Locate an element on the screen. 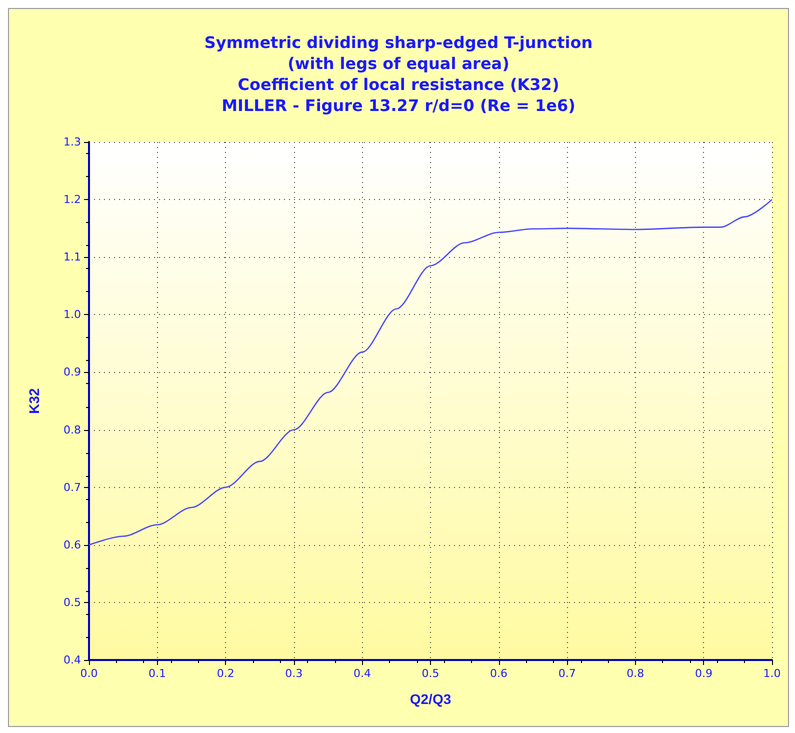 The width and height of the screenshot is (795, 733). y-tick-label: 1.3 is located at coordinates (72, 142).